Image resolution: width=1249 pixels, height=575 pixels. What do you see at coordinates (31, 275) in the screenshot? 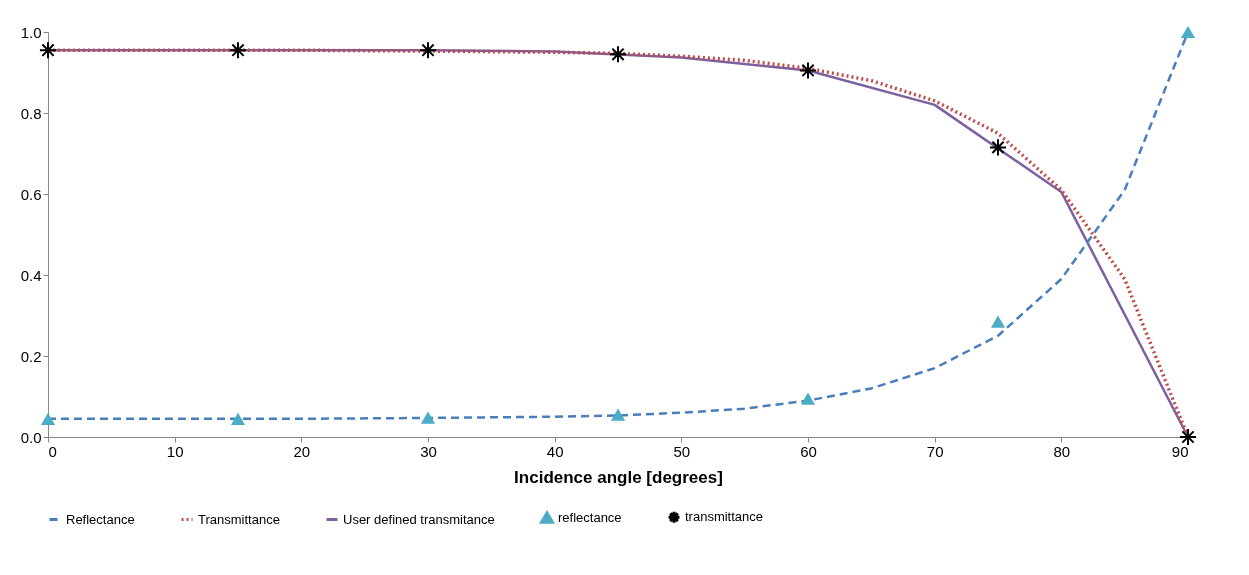
I see `y-tick-label: 0.4` at bounding box center [31, 275].